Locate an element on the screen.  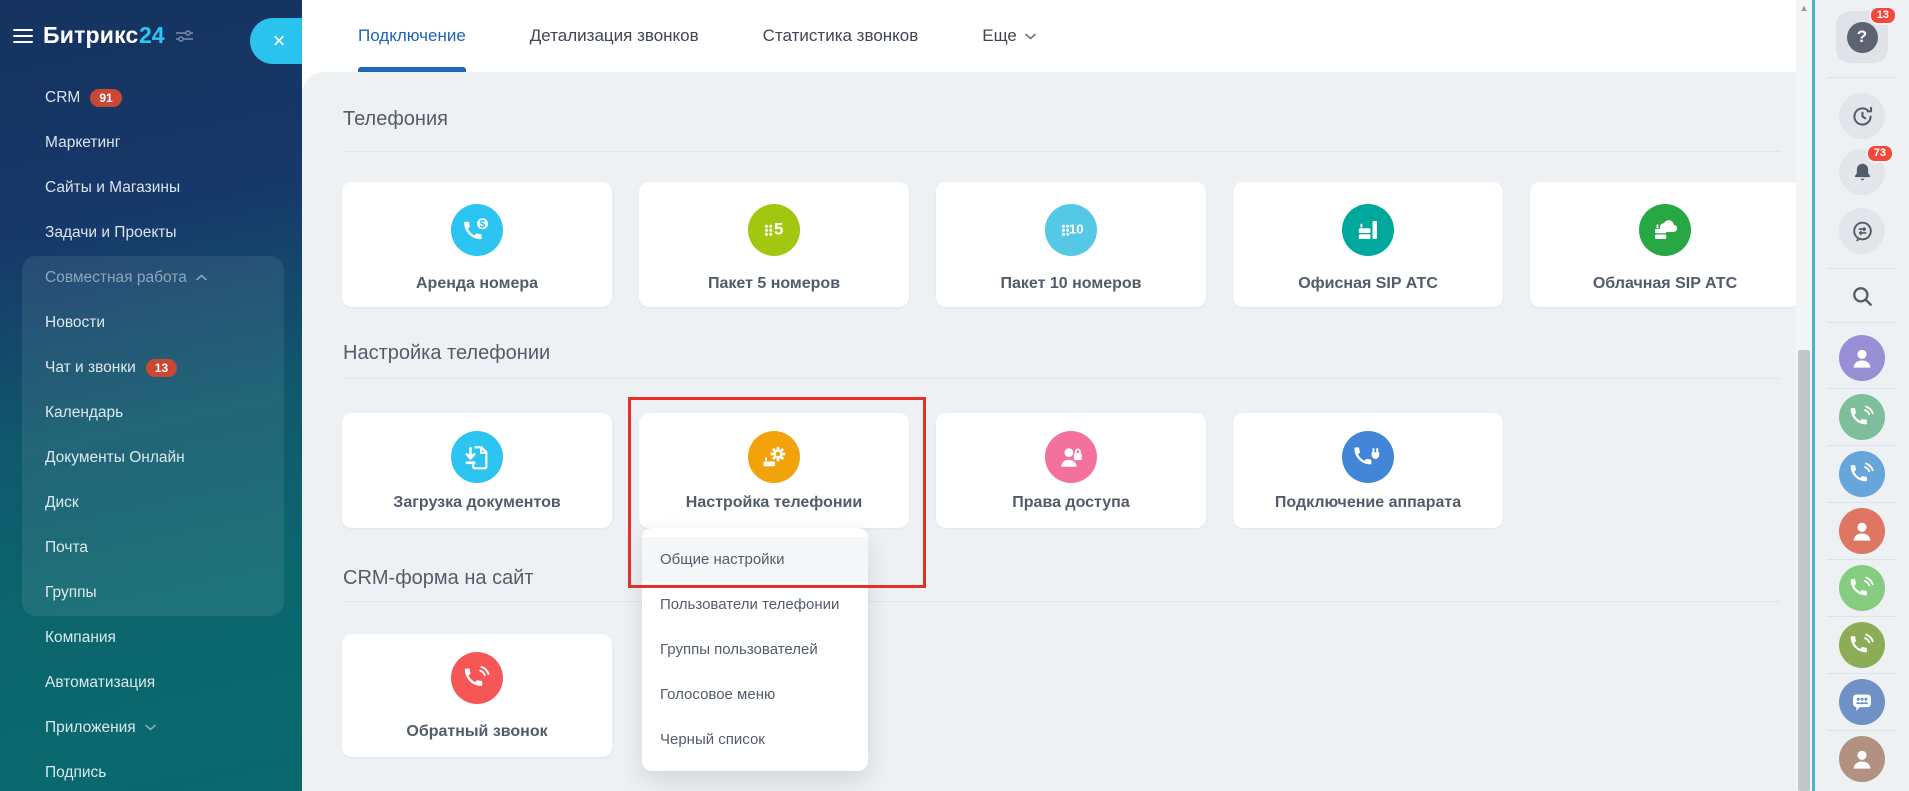
scrollbar-thumb is located at coordinates (1804, 570).